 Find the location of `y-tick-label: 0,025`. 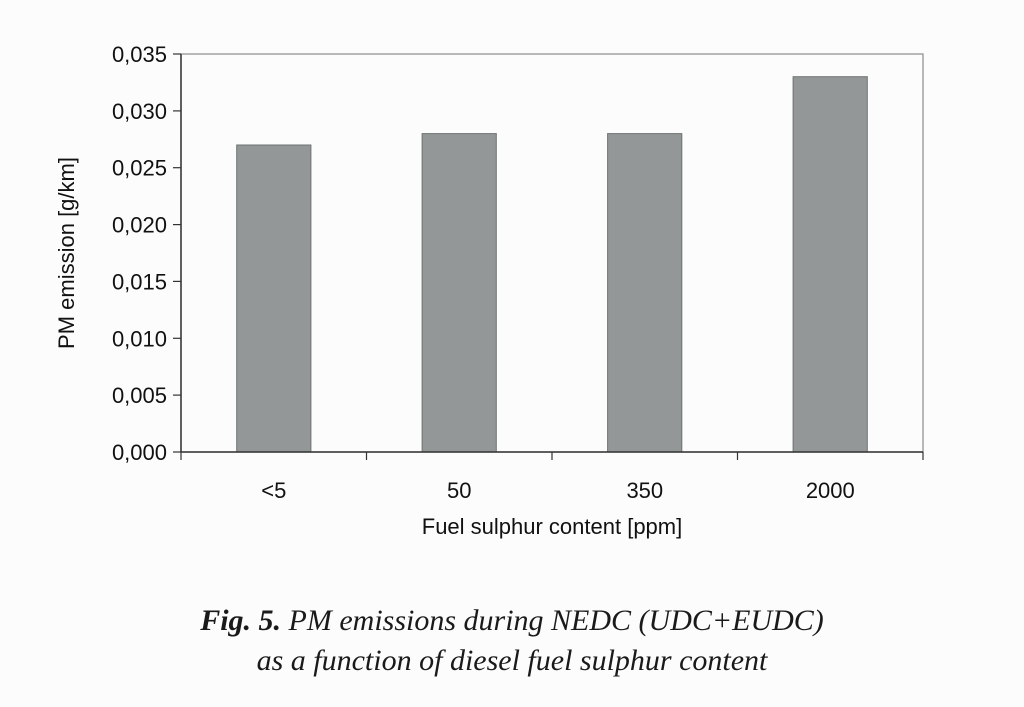

y-tick-label: 0,025 is located at coordinates (139, 168).